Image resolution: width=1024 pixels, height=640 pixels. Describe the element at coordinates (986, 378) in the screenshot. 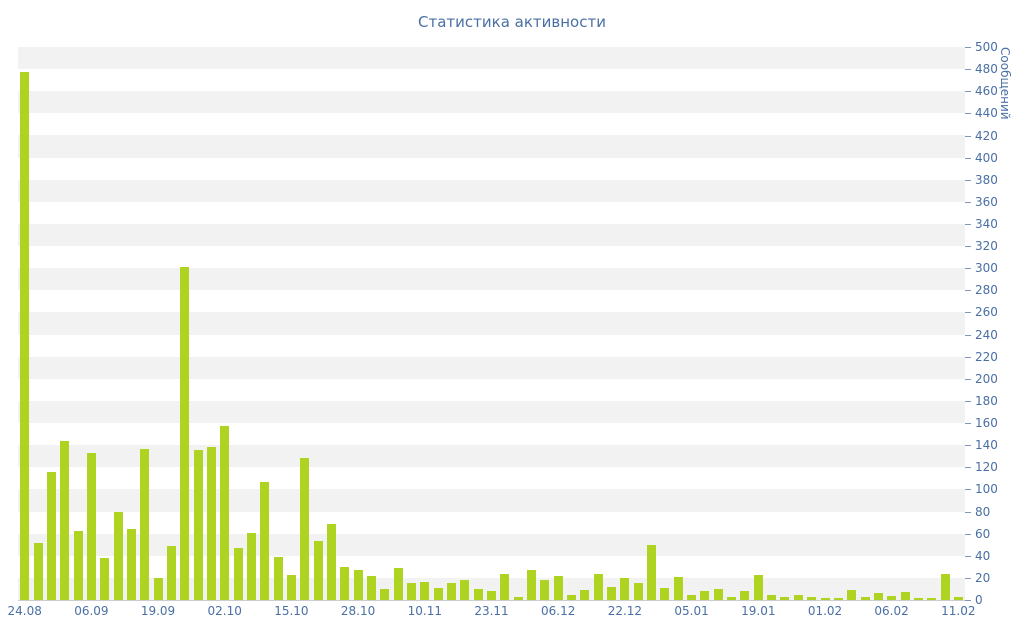

I see `y-axis-value: 200` at that location.